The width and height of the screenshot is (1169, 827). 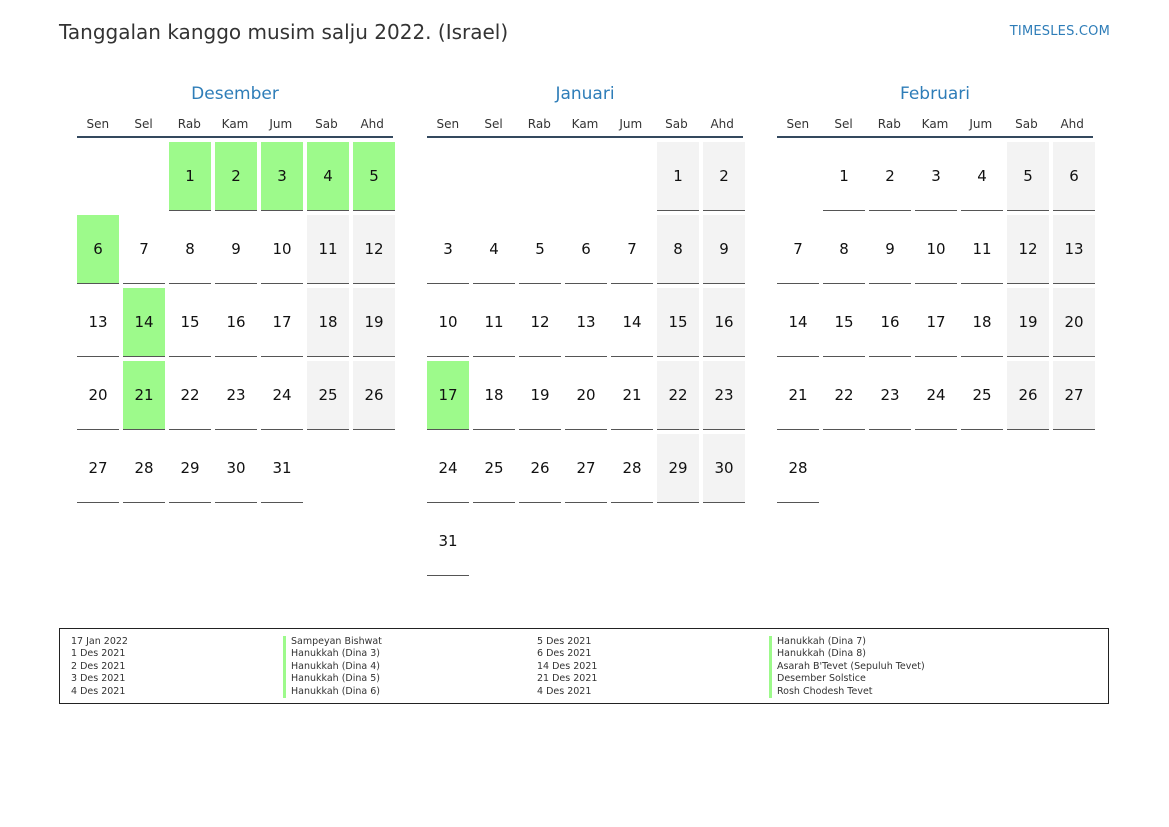 I want to click on weekday-header: Sen Sel Rab Kam Jum Sab Ahd, so click(x=235, y=125).